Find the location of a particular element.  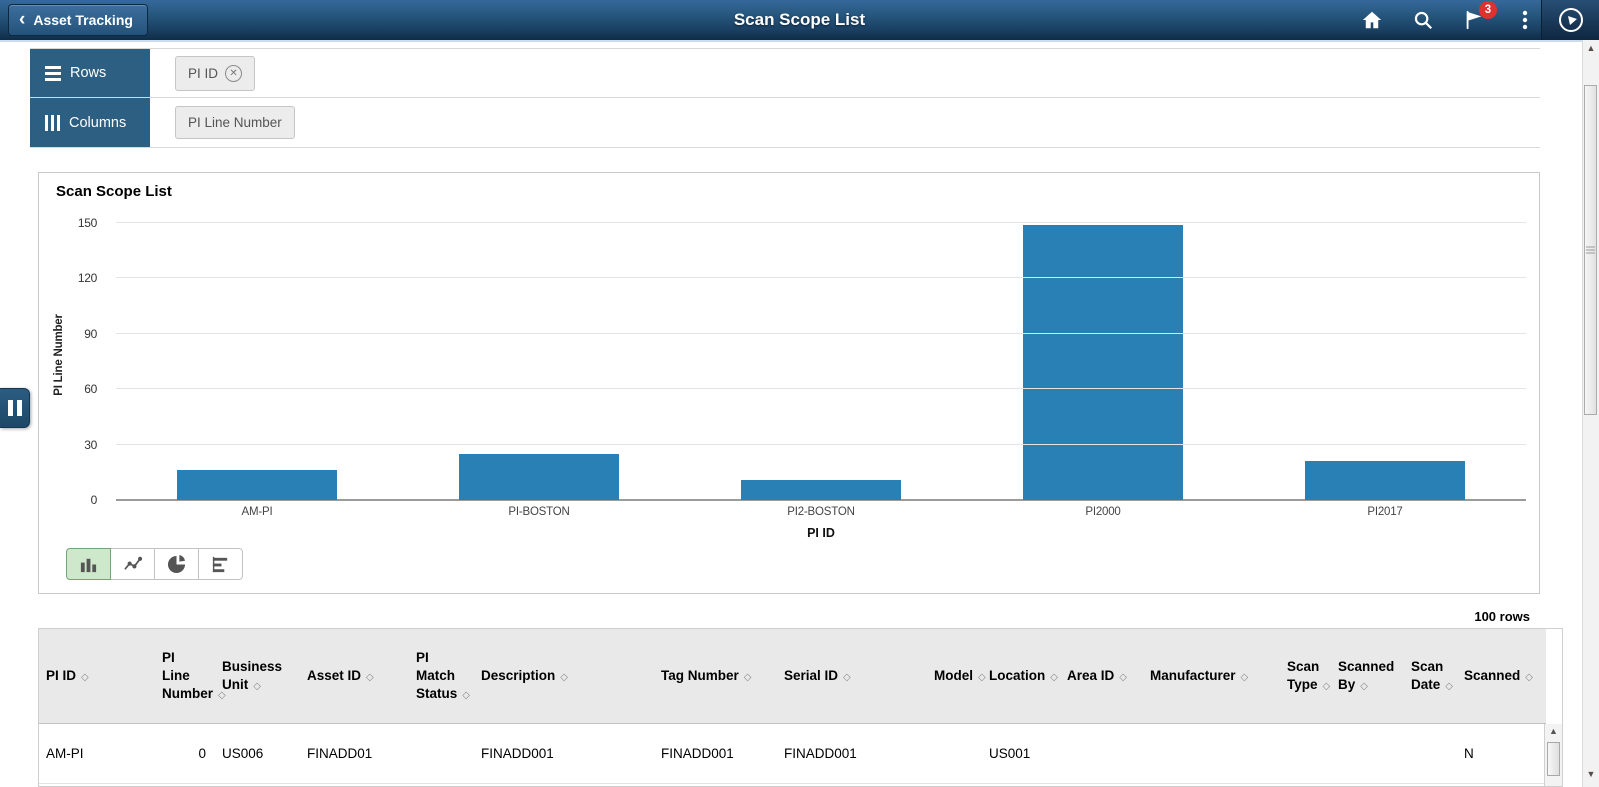

column-header-model: Model ◇ is located at coordinates (956, 676).